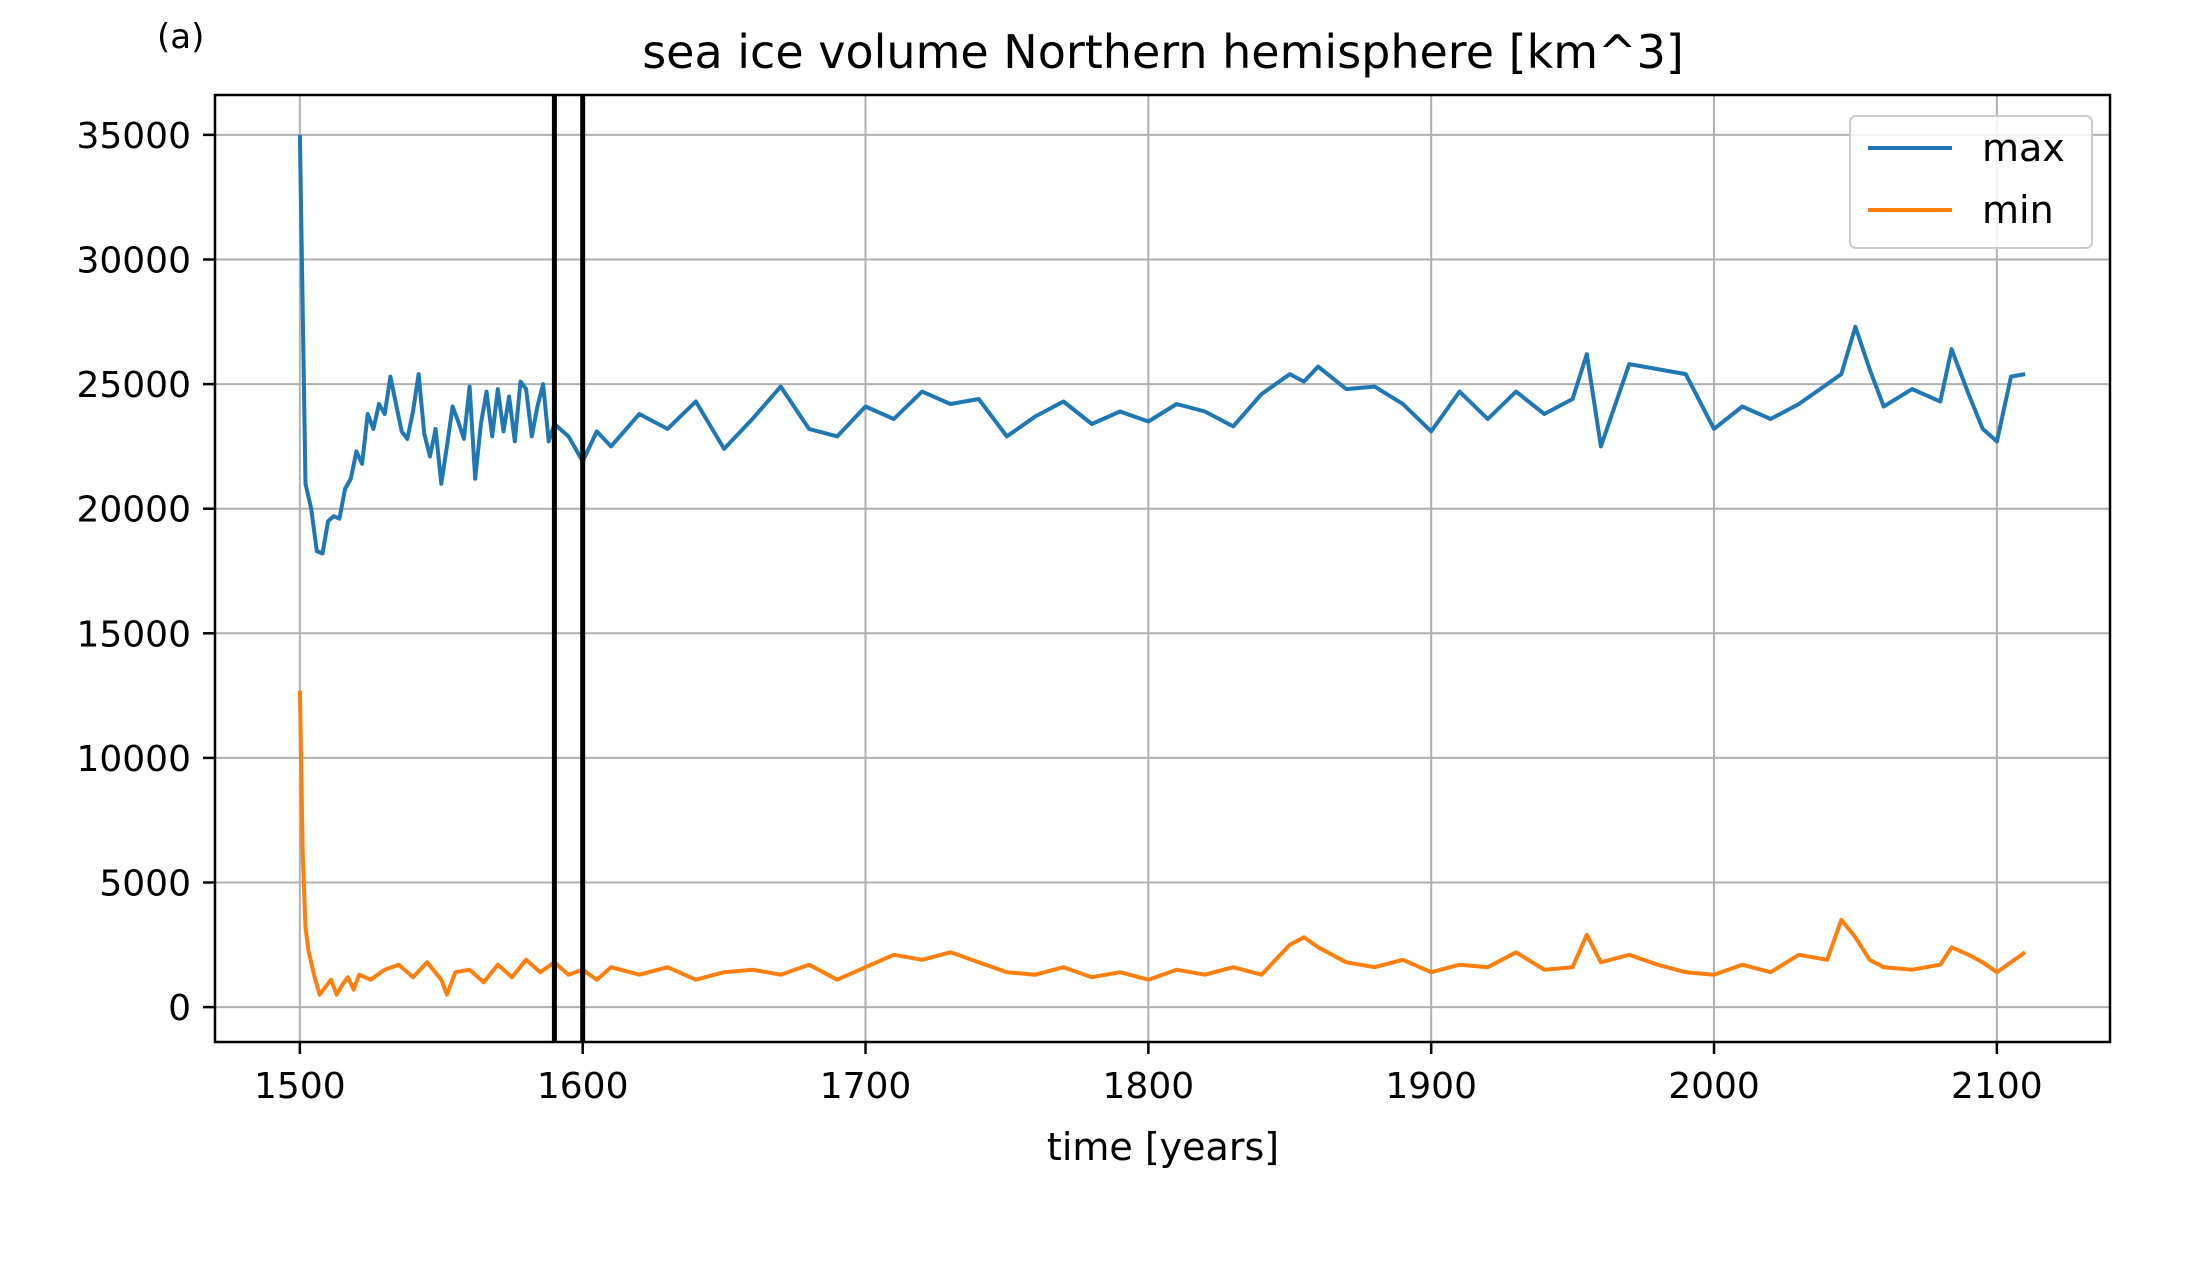 This screenshot has height=1263, width=2196. Describe the element at coordinates (2023, 148) in the screenshot. I see `legend-label-max: max` at that location.